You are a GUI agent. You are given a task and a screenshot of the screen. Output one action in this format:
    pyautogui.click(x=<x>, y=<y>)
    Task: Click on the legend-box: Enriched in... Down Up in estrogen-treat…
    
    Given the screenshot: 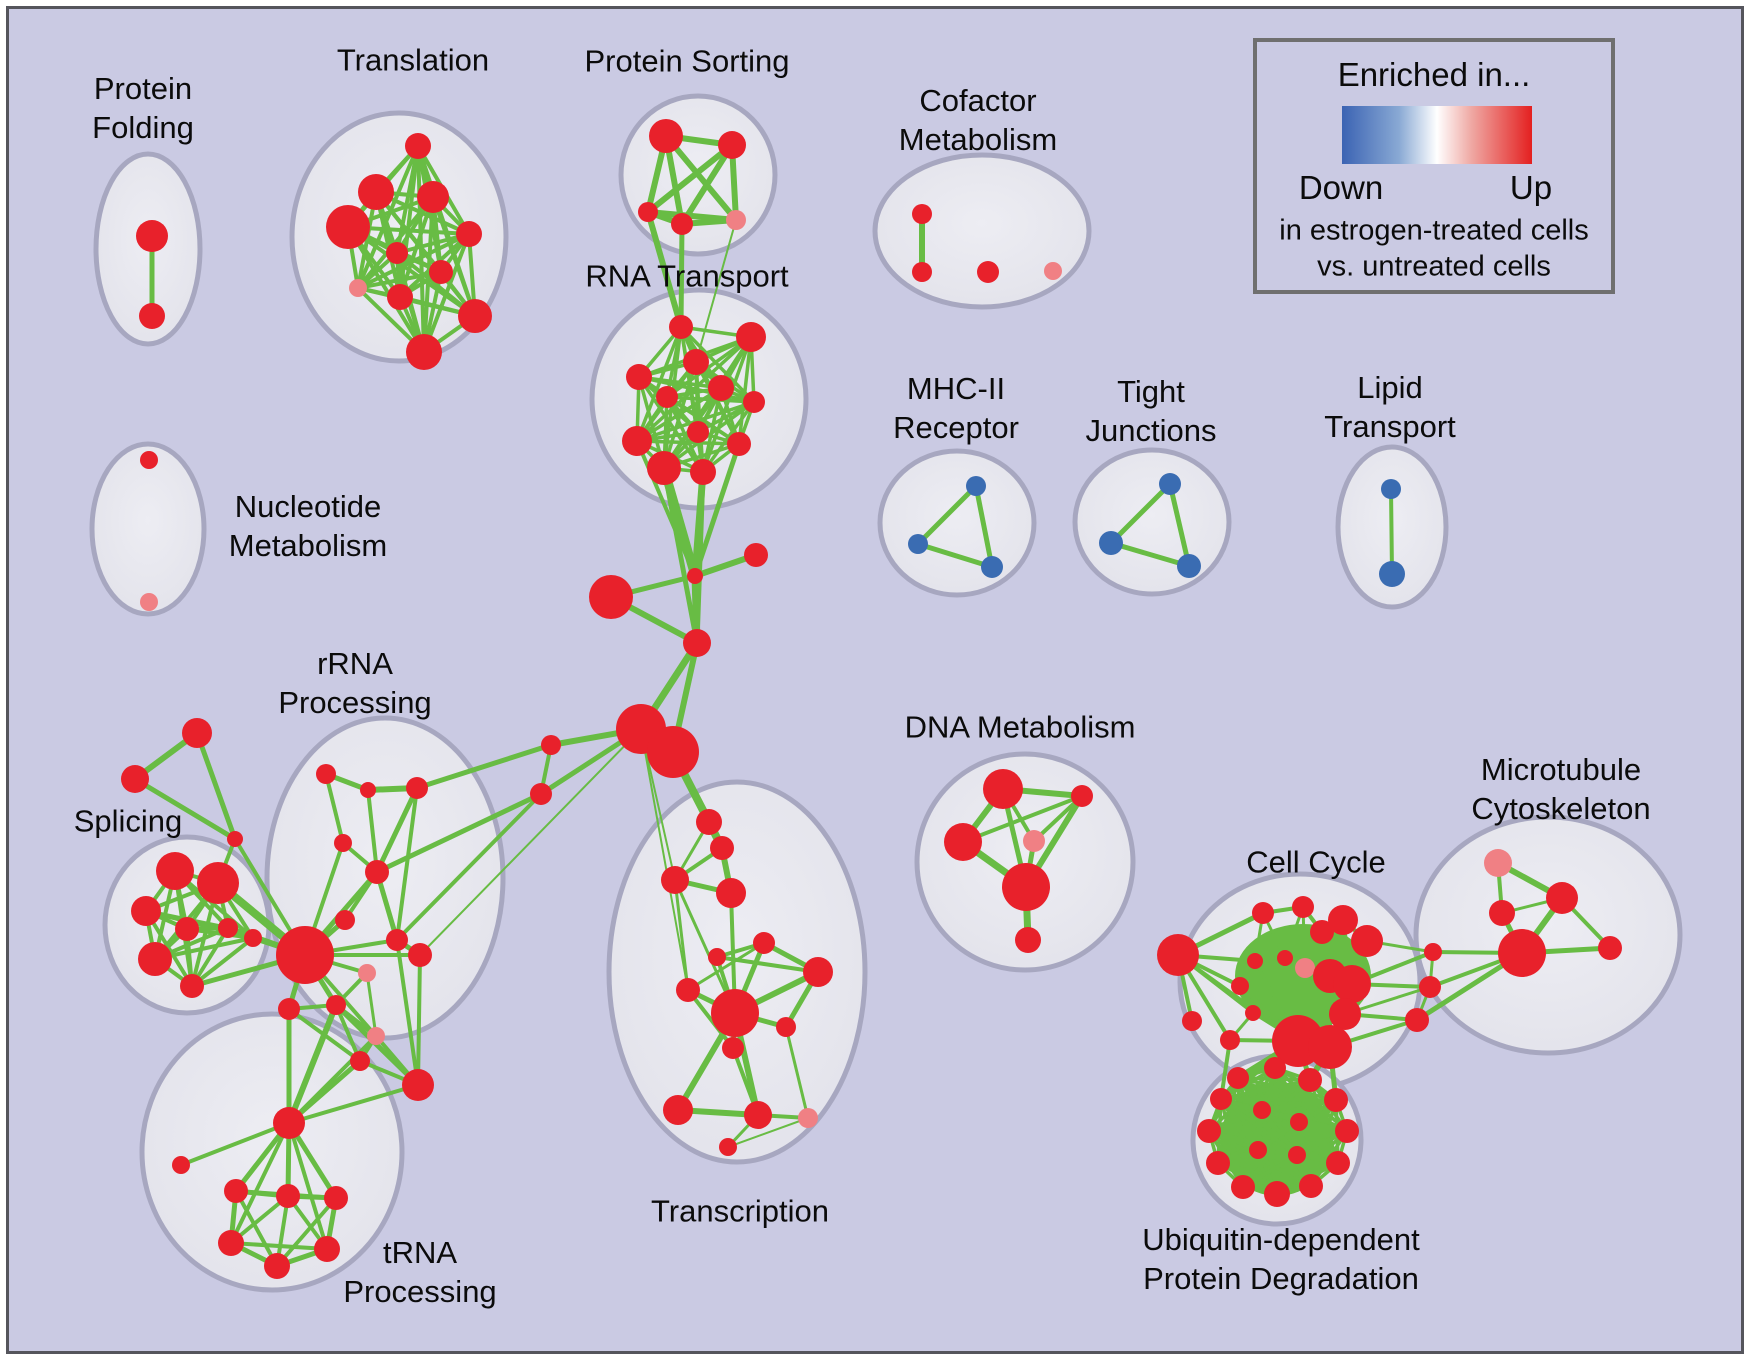 What is the action you would take?
    pyautogui.click(x=1434, y=166)
    